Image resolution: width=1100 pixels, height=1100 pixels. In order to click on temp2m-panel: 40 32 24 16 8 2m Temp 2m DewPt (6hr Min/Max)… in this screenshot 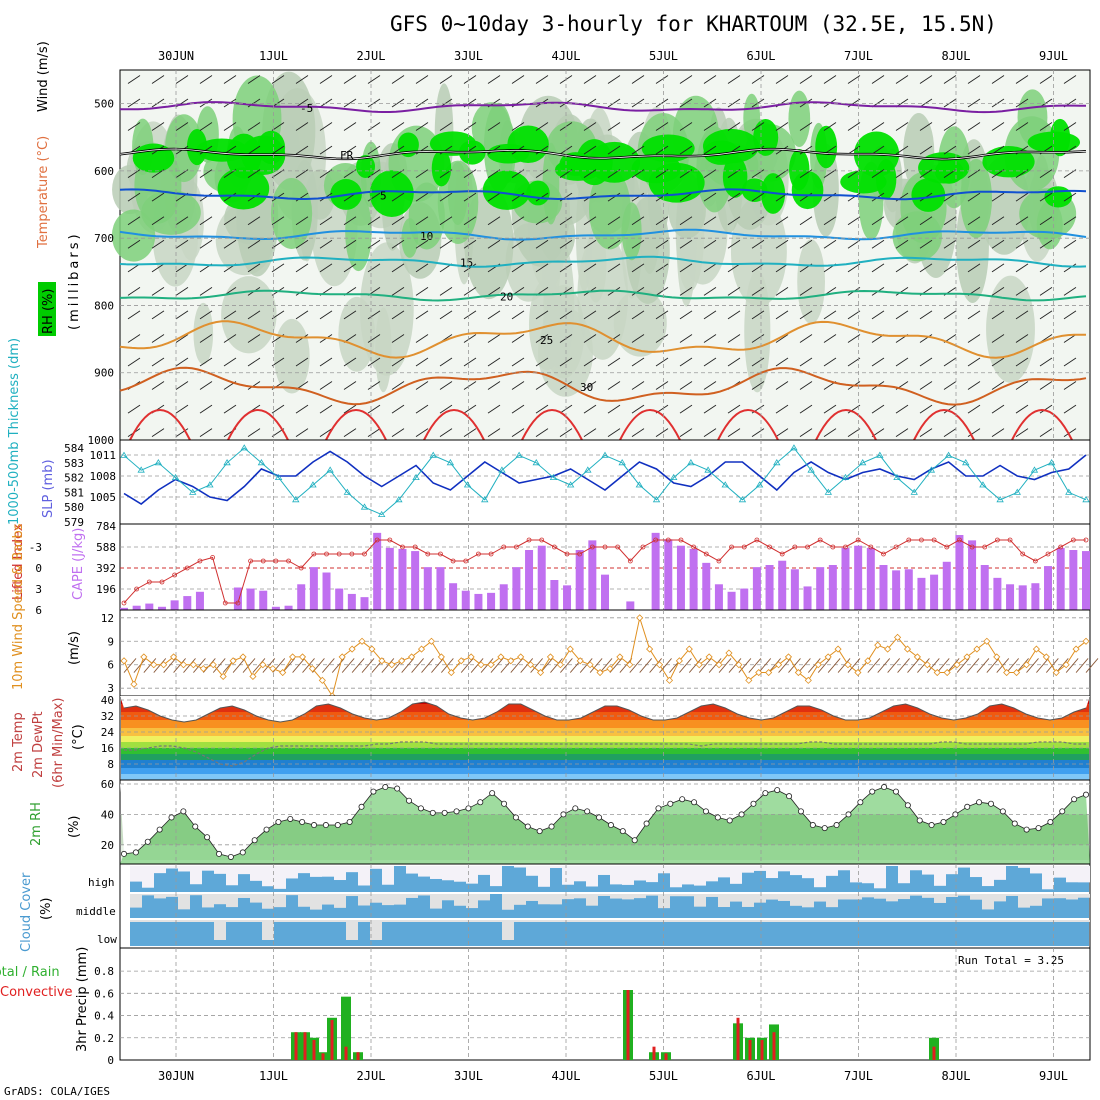, I will do `click(551, 741)`.